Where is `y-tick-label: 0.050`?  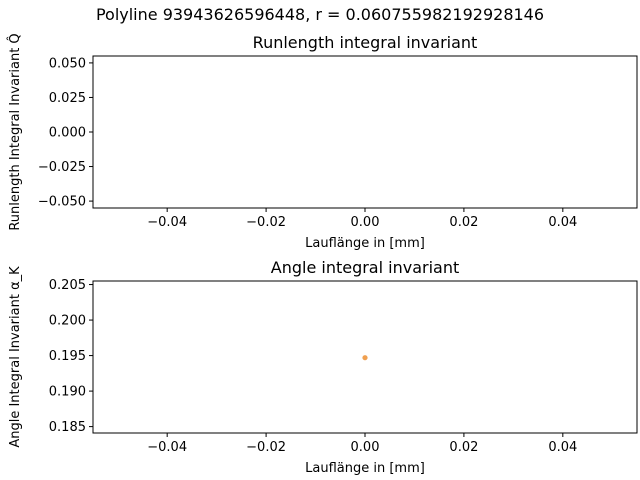
y-tick-label: 0.050 is located at coordinates (67, 63).